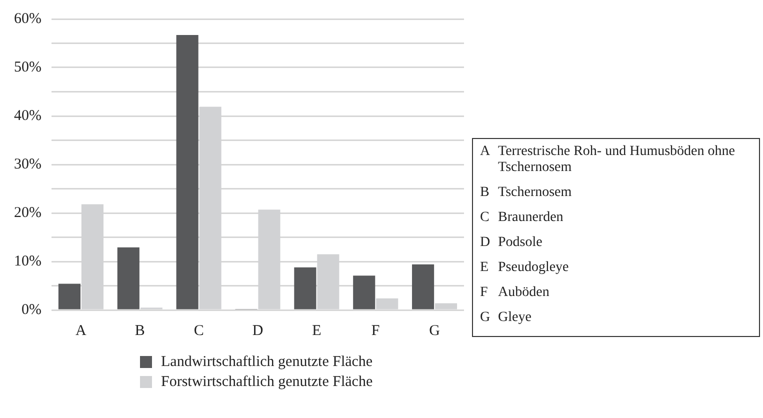  I want to click on y-tick-label: 0%, so click(31, 310).